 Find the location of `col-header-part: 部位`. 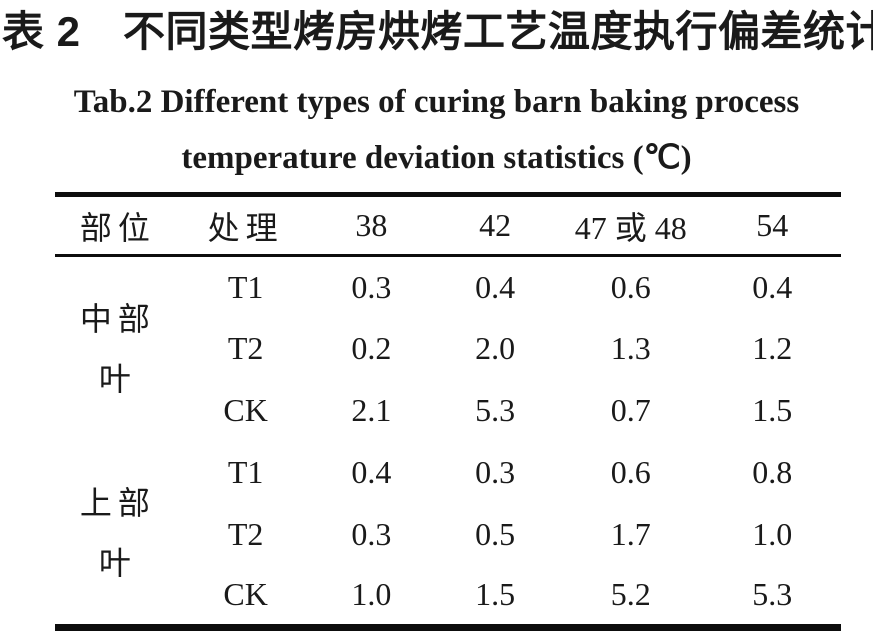

col-header-part: 部位 is located at coordinates (118, 225).